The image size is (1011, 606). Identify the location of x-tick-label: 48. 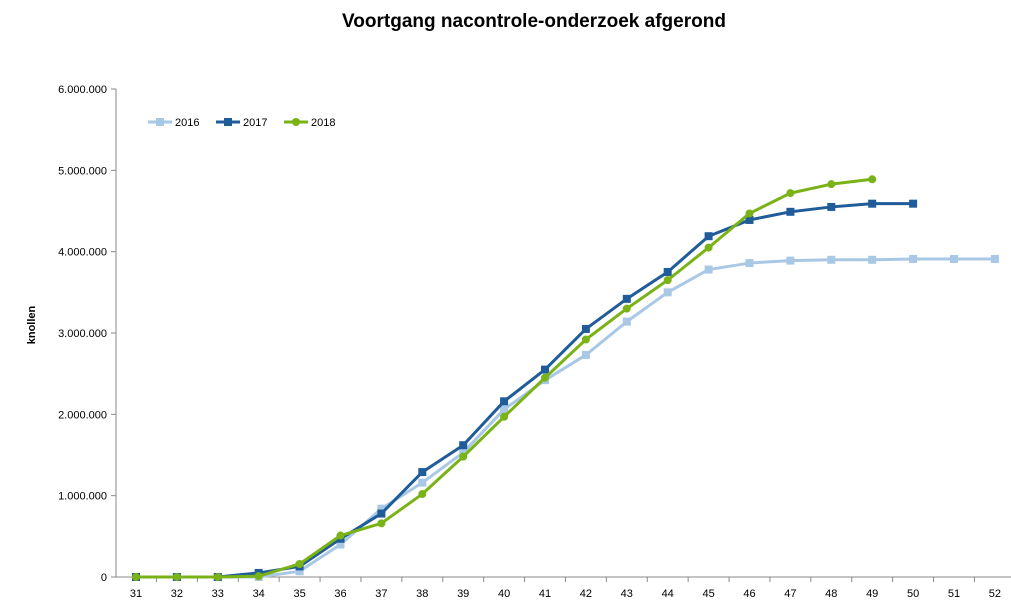
(831, 594).